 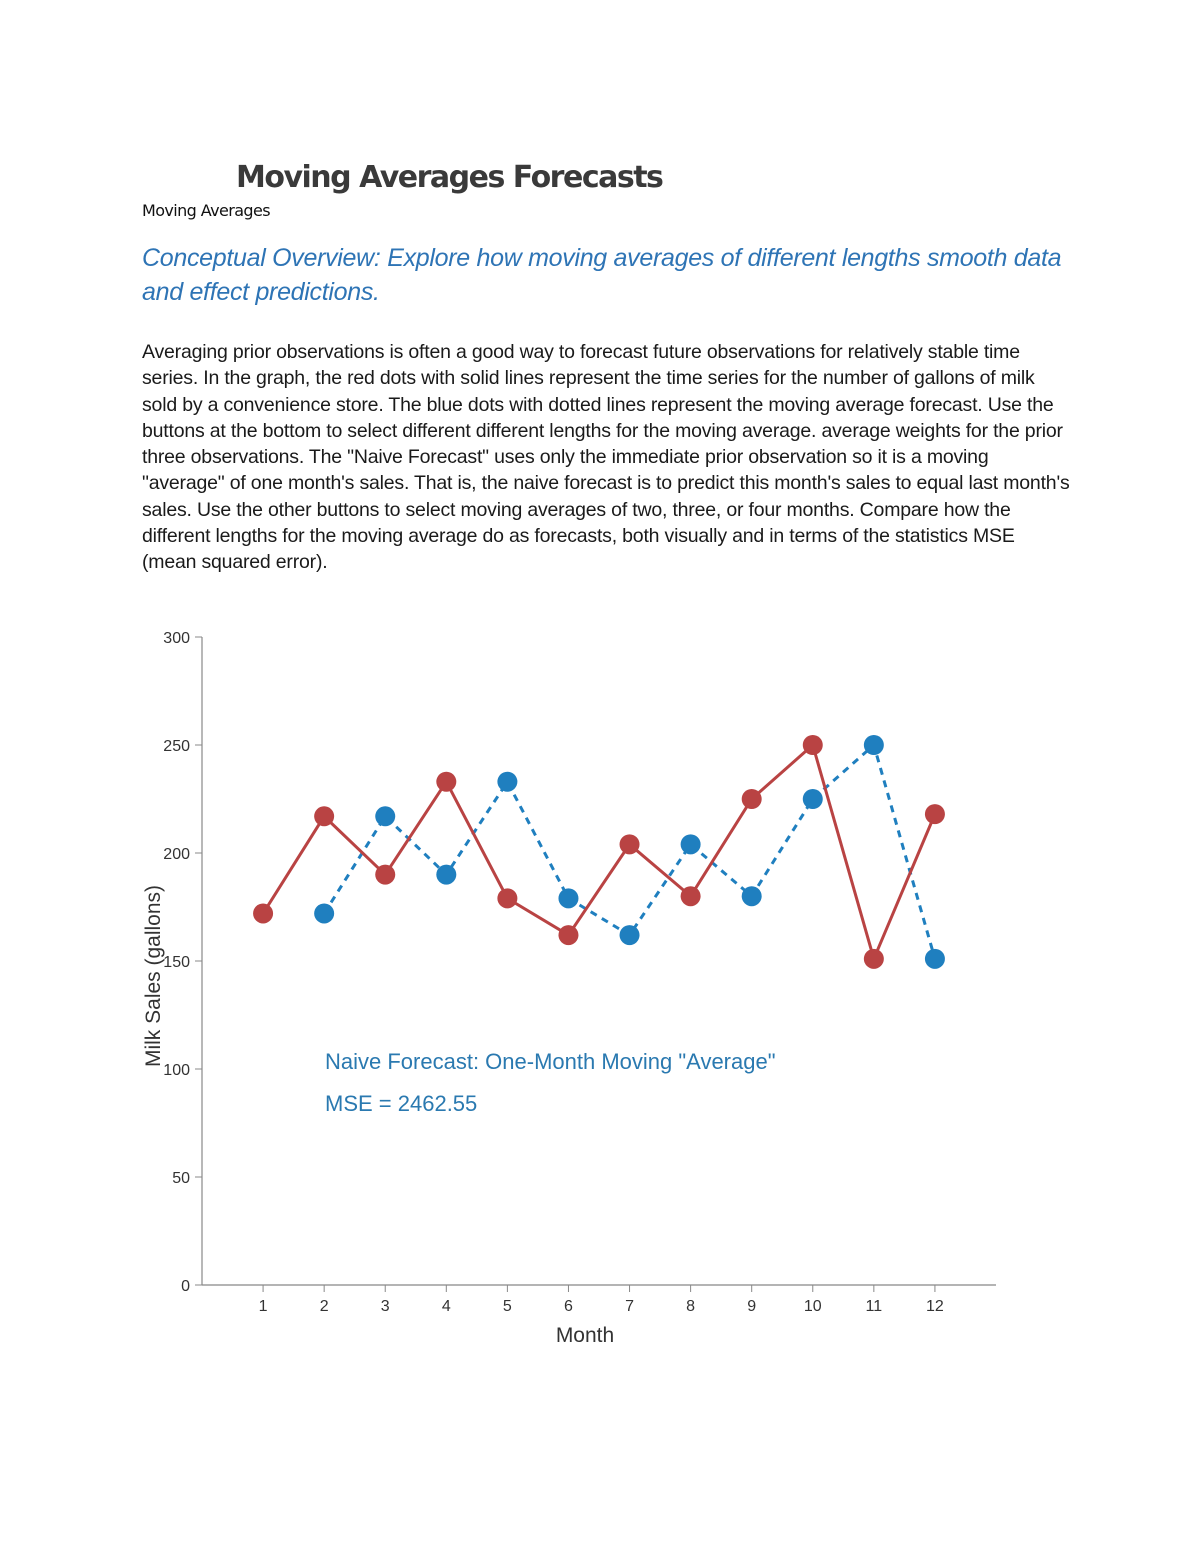 I want to click on x-tick-label: 5, so click(x=507, y=1306).